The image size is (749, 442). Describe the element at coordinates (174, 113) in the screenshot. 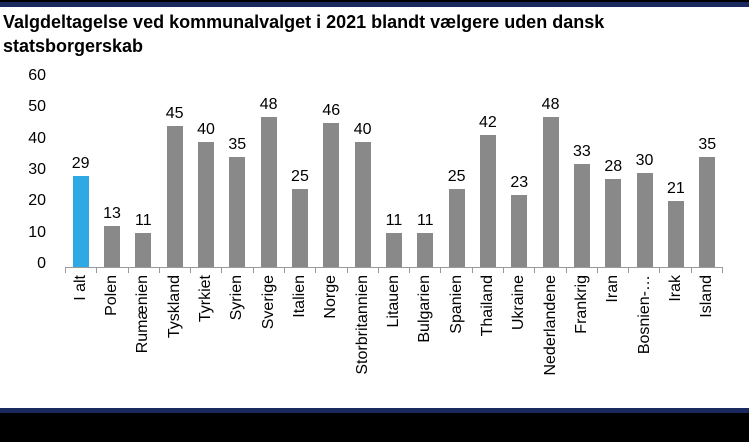

I see `bar-value-label: 45` at that location.